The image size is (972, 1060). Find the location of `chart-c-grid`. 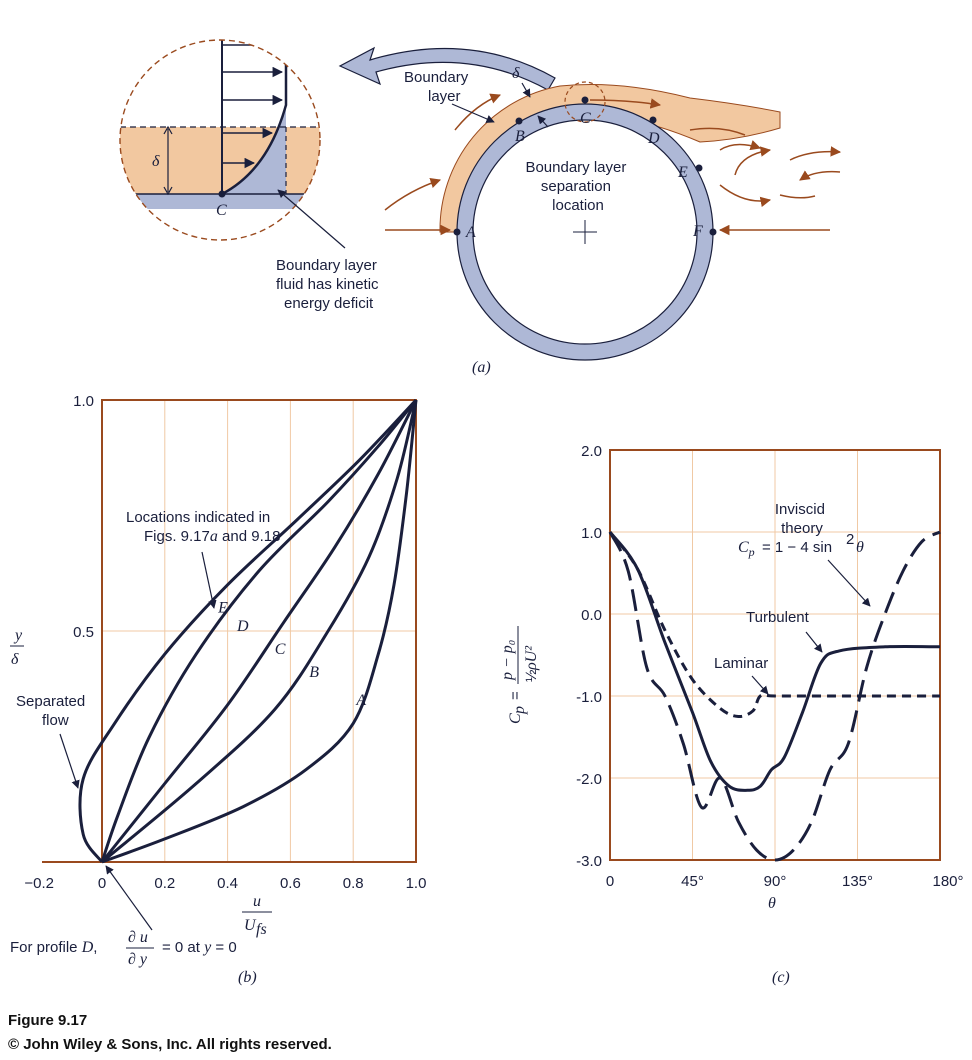

chart-c-grid is located at coordinates (775, 655).